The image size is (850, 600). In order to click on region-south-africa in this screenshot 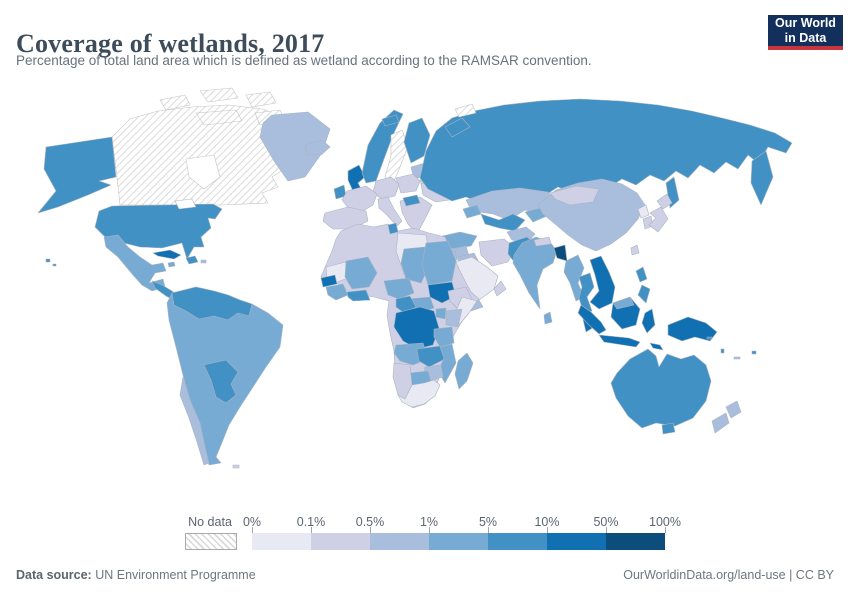, I will do `click(419, 393)`.